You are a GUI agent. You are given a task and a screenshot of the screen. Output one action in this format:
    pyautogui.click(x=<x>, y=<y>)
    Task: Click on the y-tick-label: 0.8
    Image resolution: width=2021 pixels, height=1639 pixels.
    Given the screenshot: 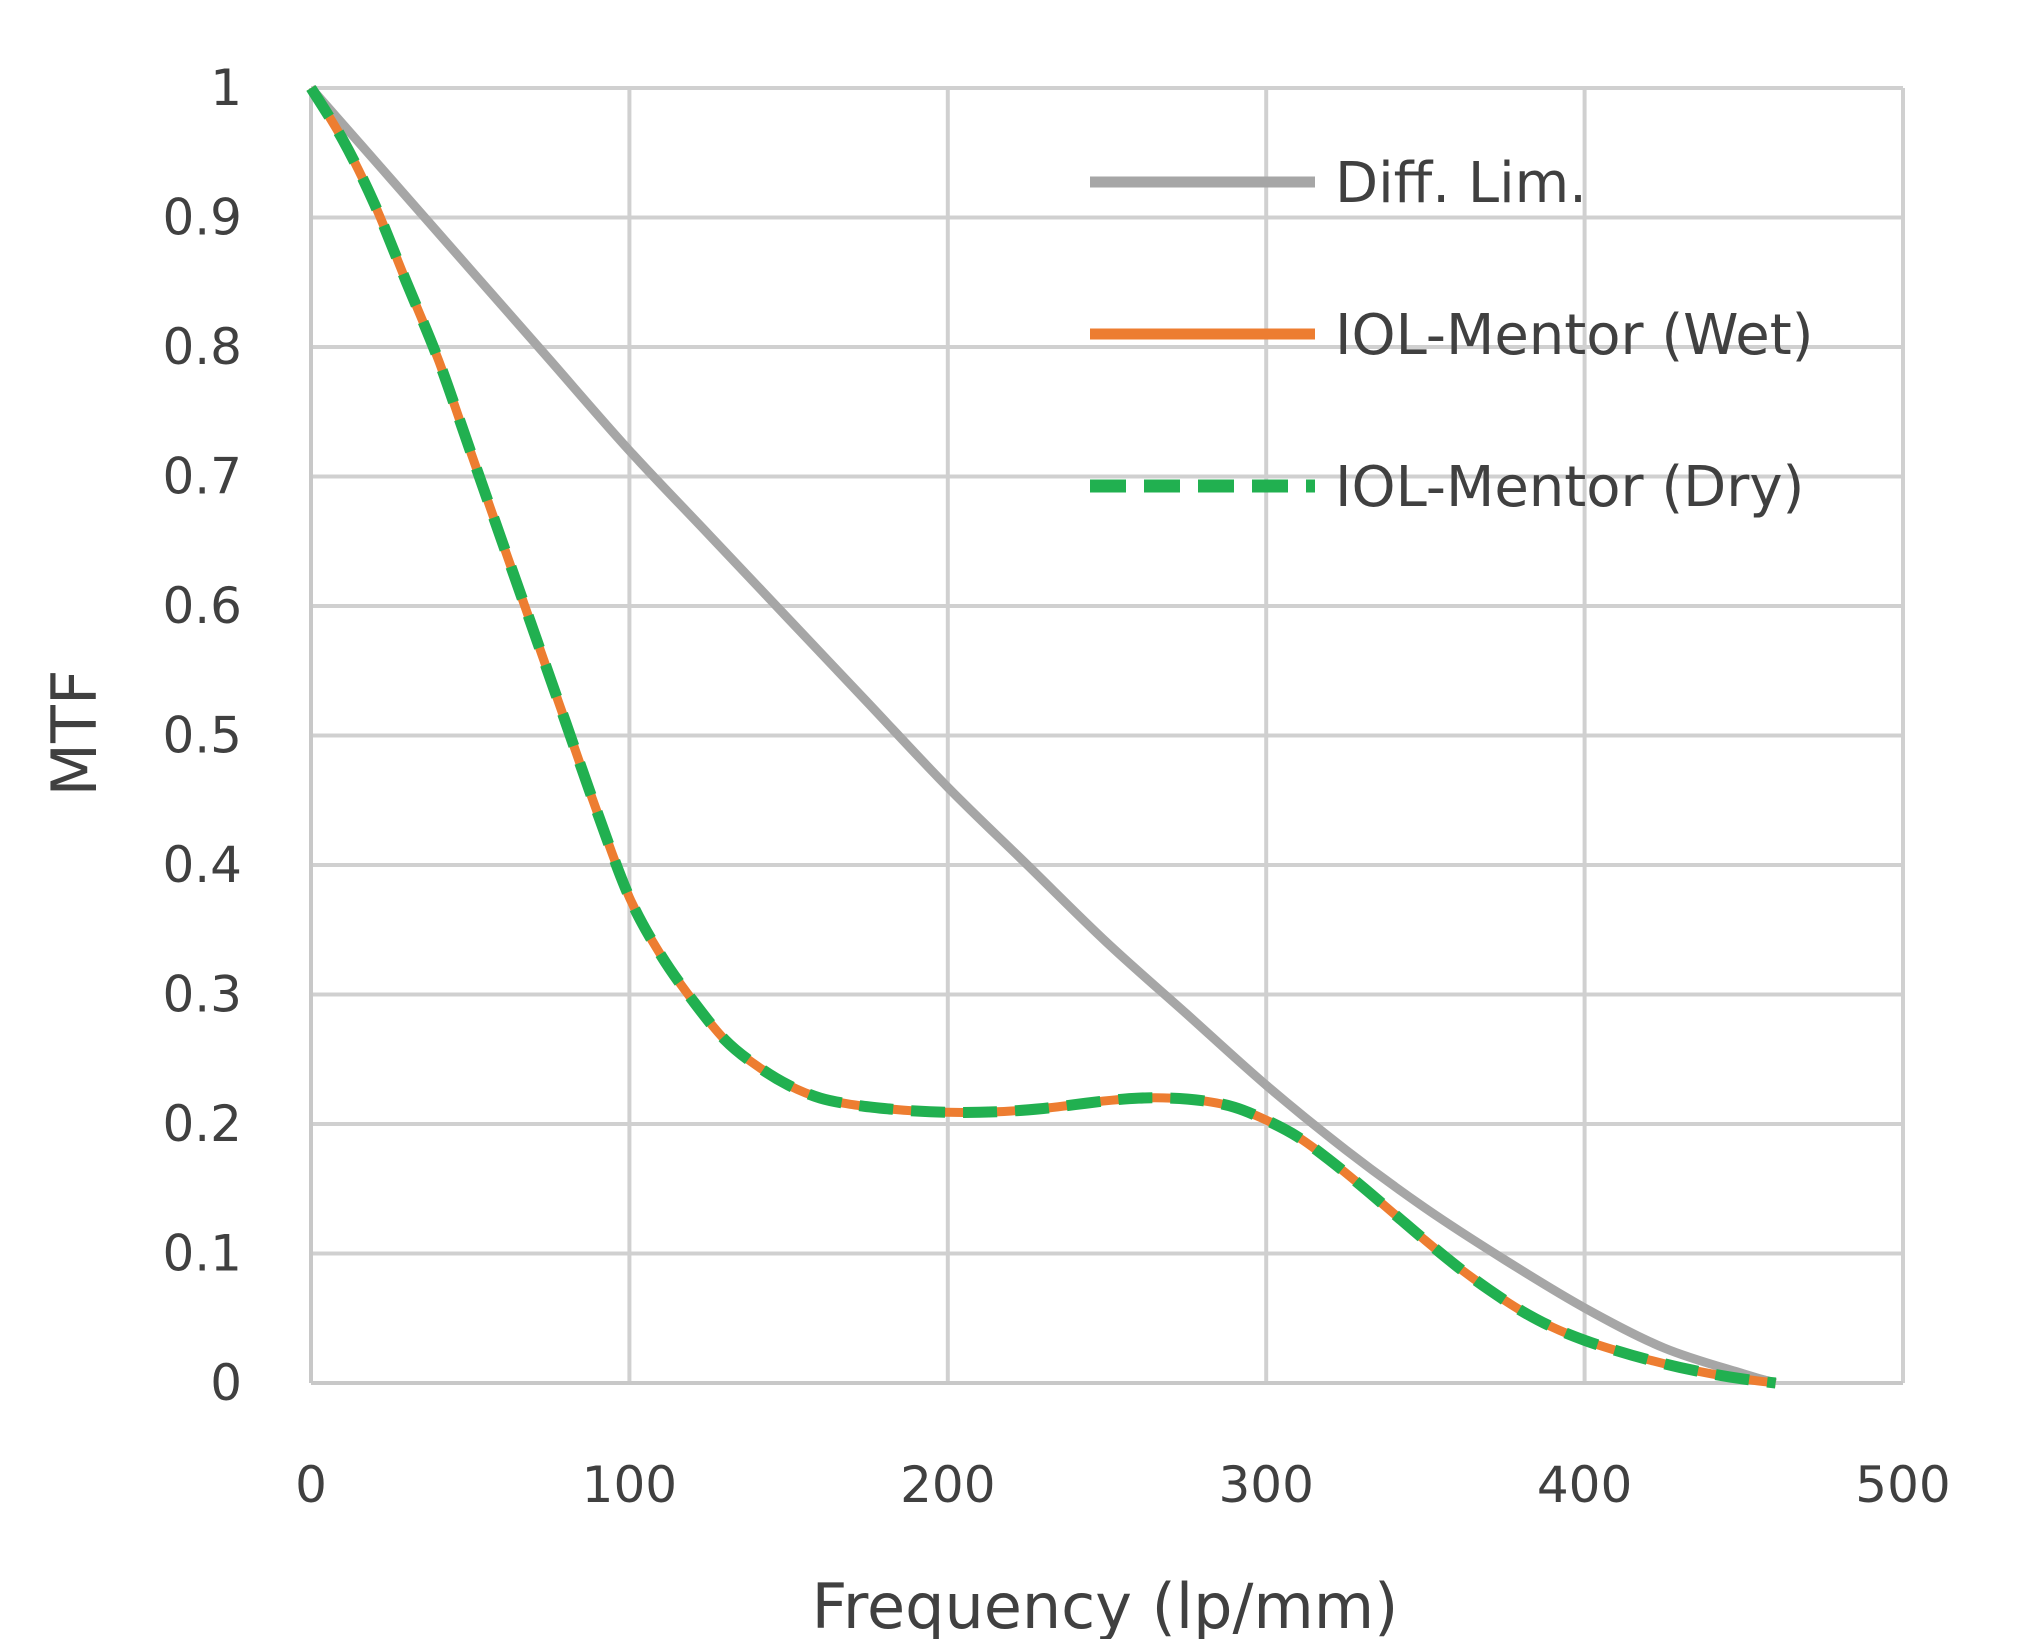 What is the action you would take?
    pyautogui.click(x=202, y=347)
    